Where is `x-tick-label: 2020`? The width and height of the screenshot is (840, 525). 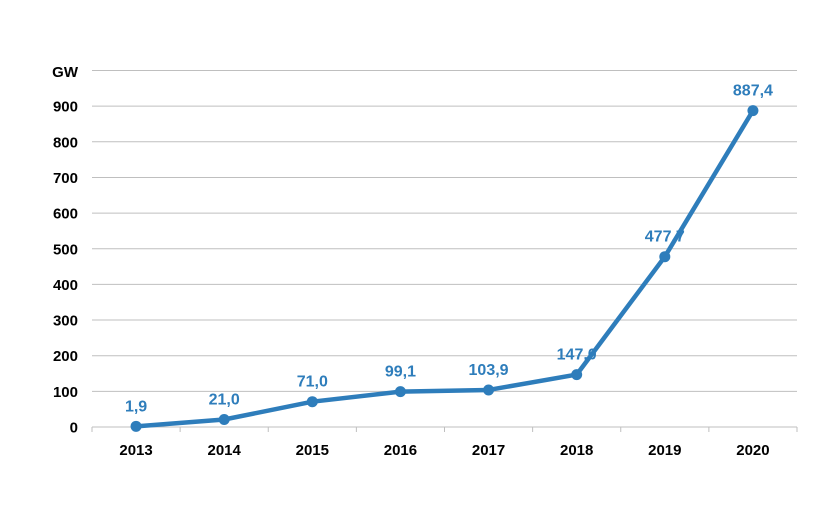
x-tick-label: 2020 is located at coordinates (752, 450).